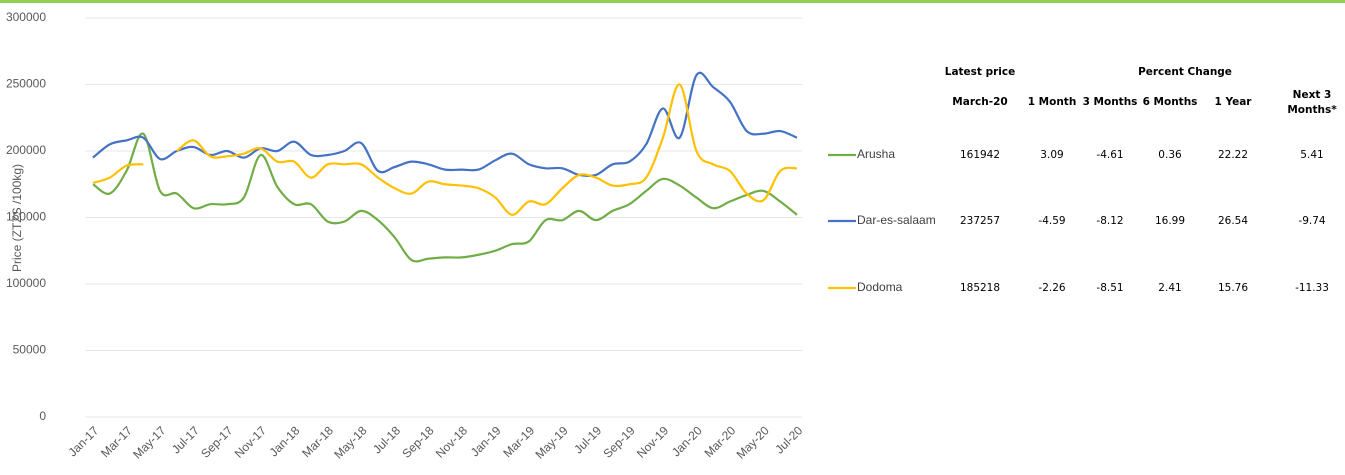  What do you see at coordinates (250, 441) in the screenshot?
I see `x-tick-label: Nov-17` at bounding box center [250, 441].